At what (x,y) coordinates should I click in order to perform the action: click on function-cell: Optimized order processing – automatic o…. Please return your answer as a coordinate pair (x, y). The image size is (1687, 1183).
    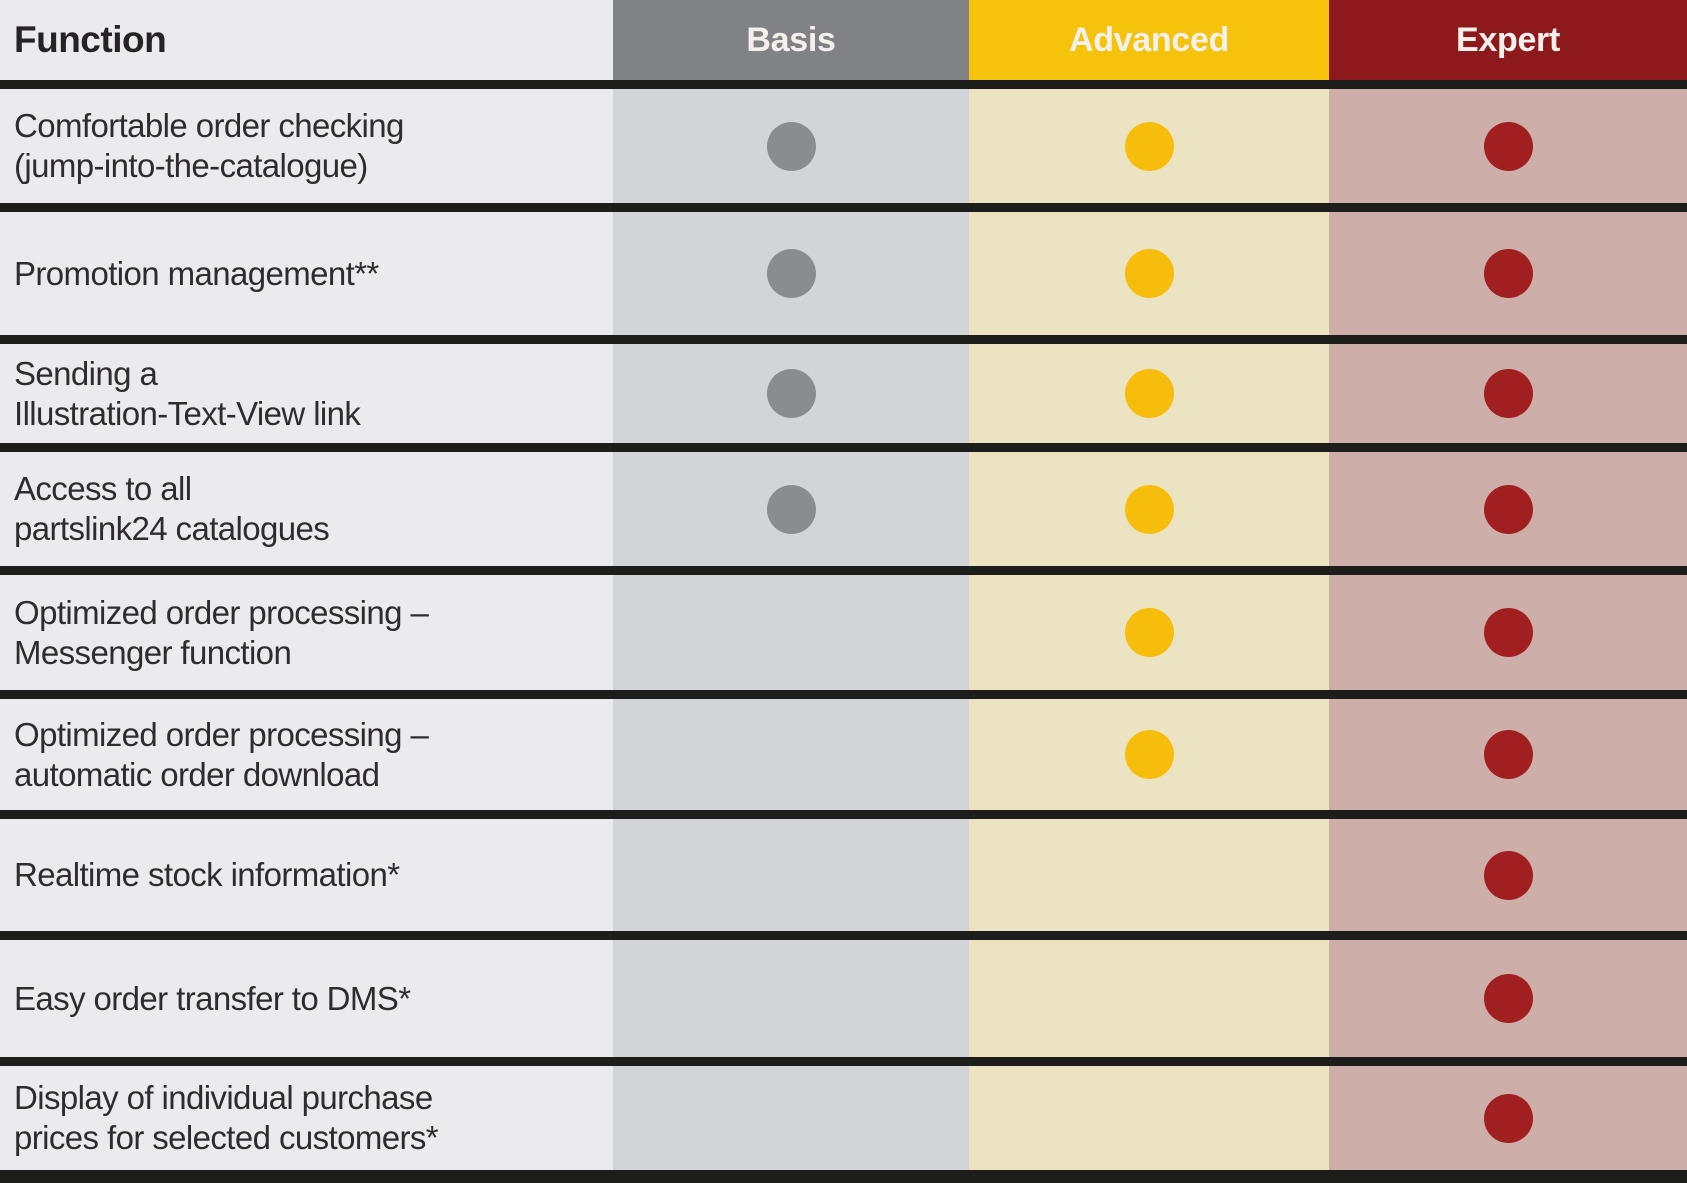
    Looking at the image, I should click on (306, 754).